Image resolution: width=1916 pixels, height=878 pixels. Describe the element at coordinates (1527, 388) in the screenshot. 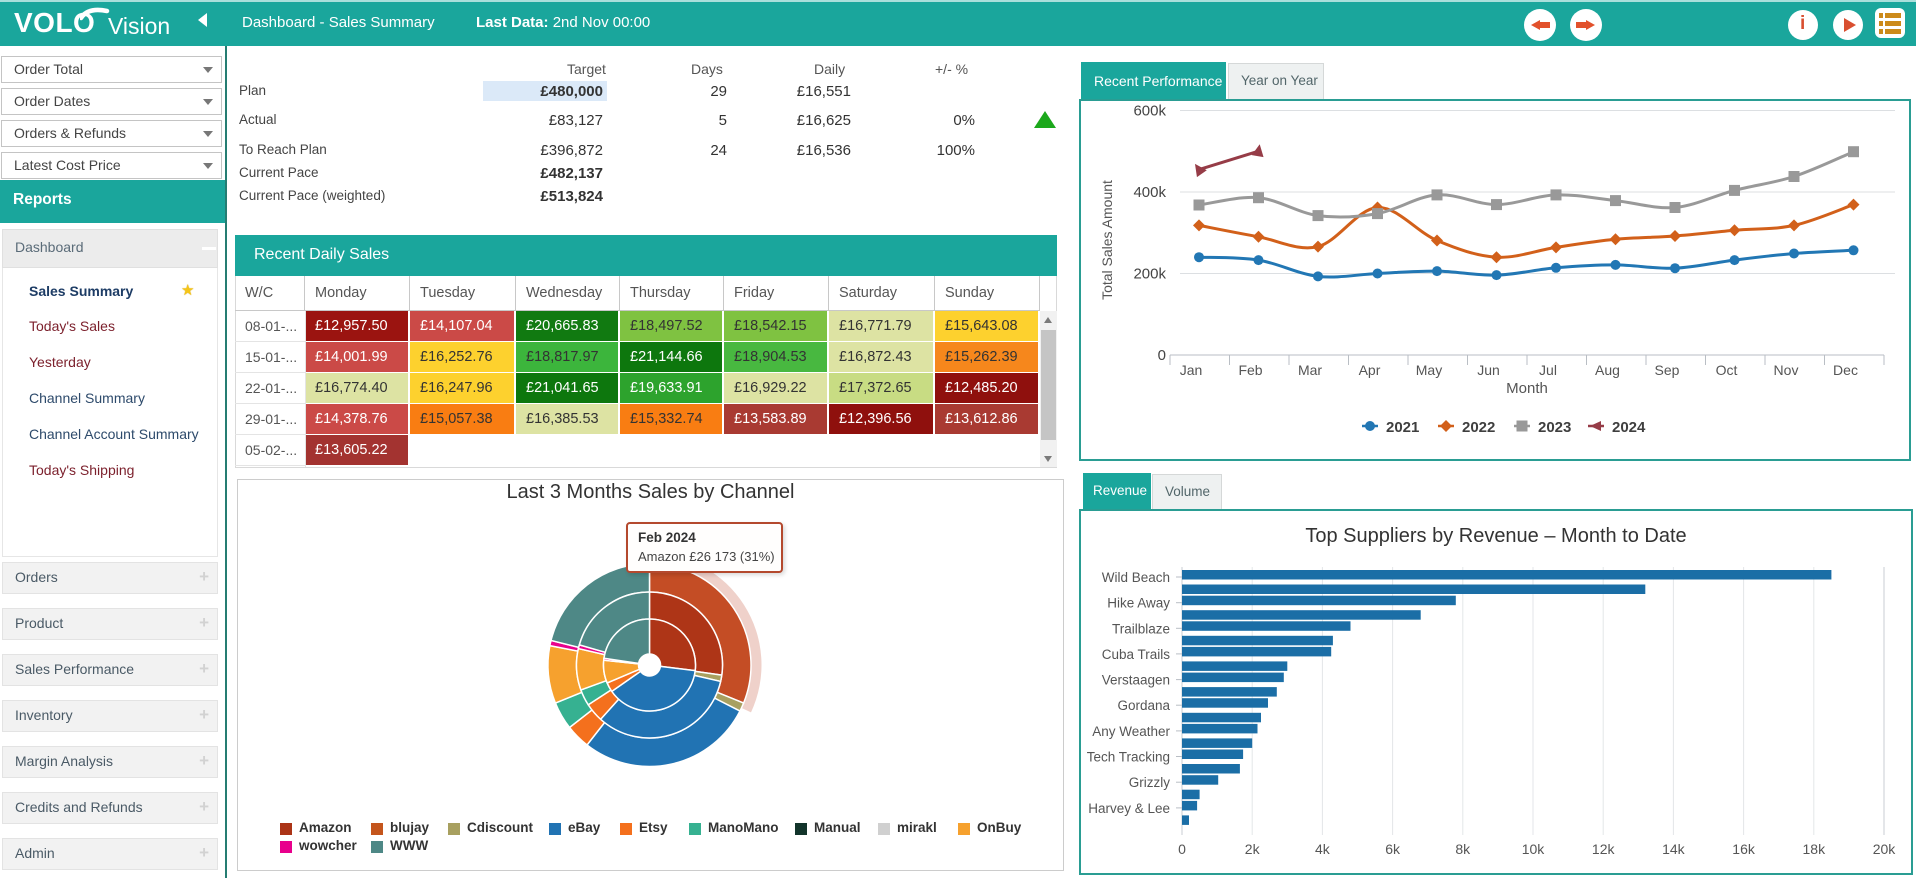

I see `svg-text: Month` at that location.